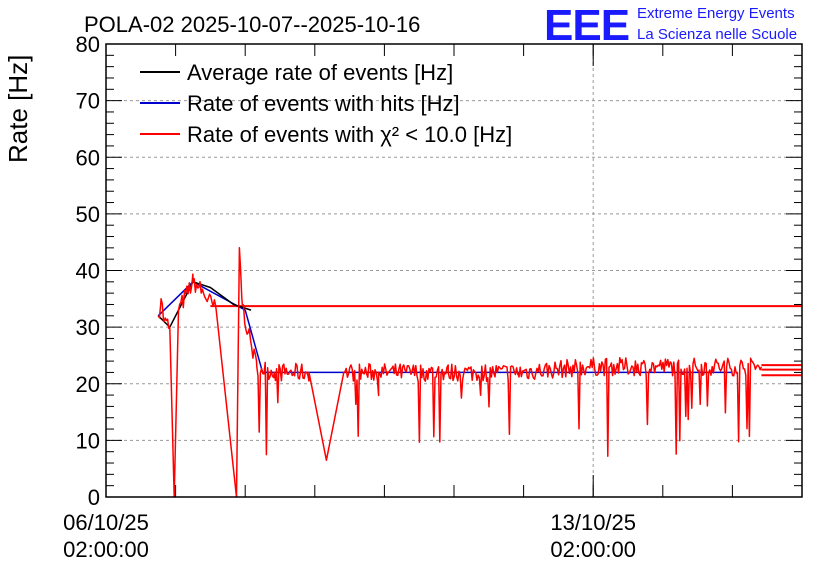 The height and width of the screenshot is (572, 836). I want to click on y-tick-label: 30, so click(88, 327).